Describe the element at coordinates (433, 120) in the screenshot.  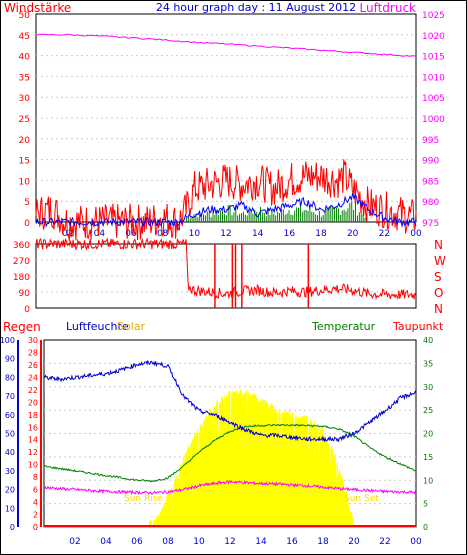
I see `pressure-tick-label: 1000` at that location.